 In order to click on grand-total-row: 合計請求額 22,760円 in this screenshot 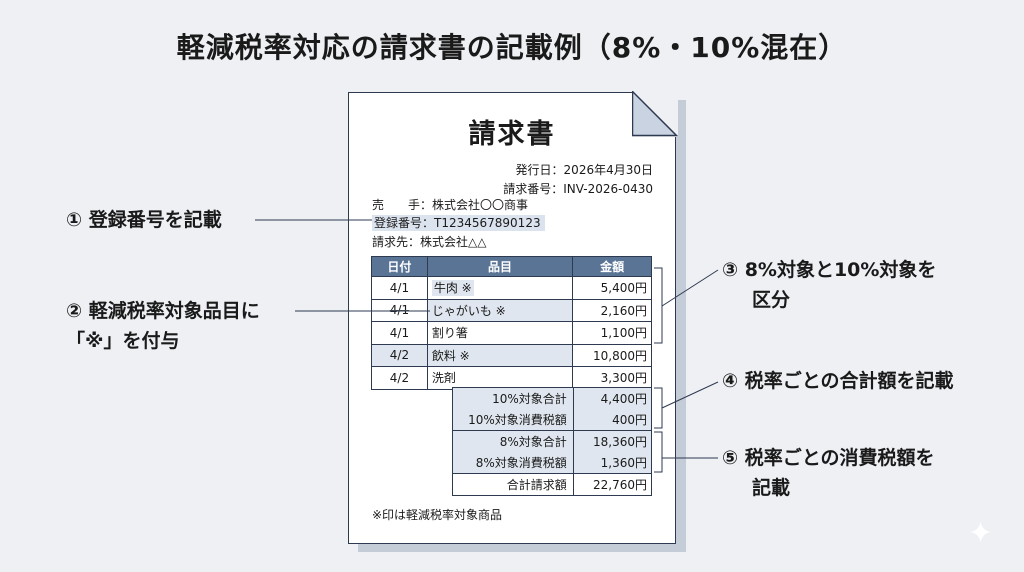, I will do `click(552, 484)`.